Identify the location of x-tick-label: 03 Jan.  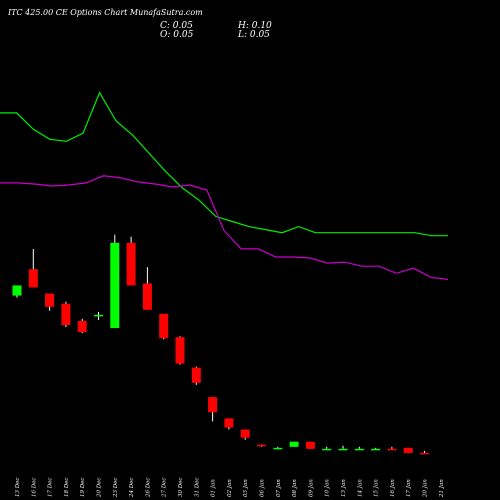
(246, 488).